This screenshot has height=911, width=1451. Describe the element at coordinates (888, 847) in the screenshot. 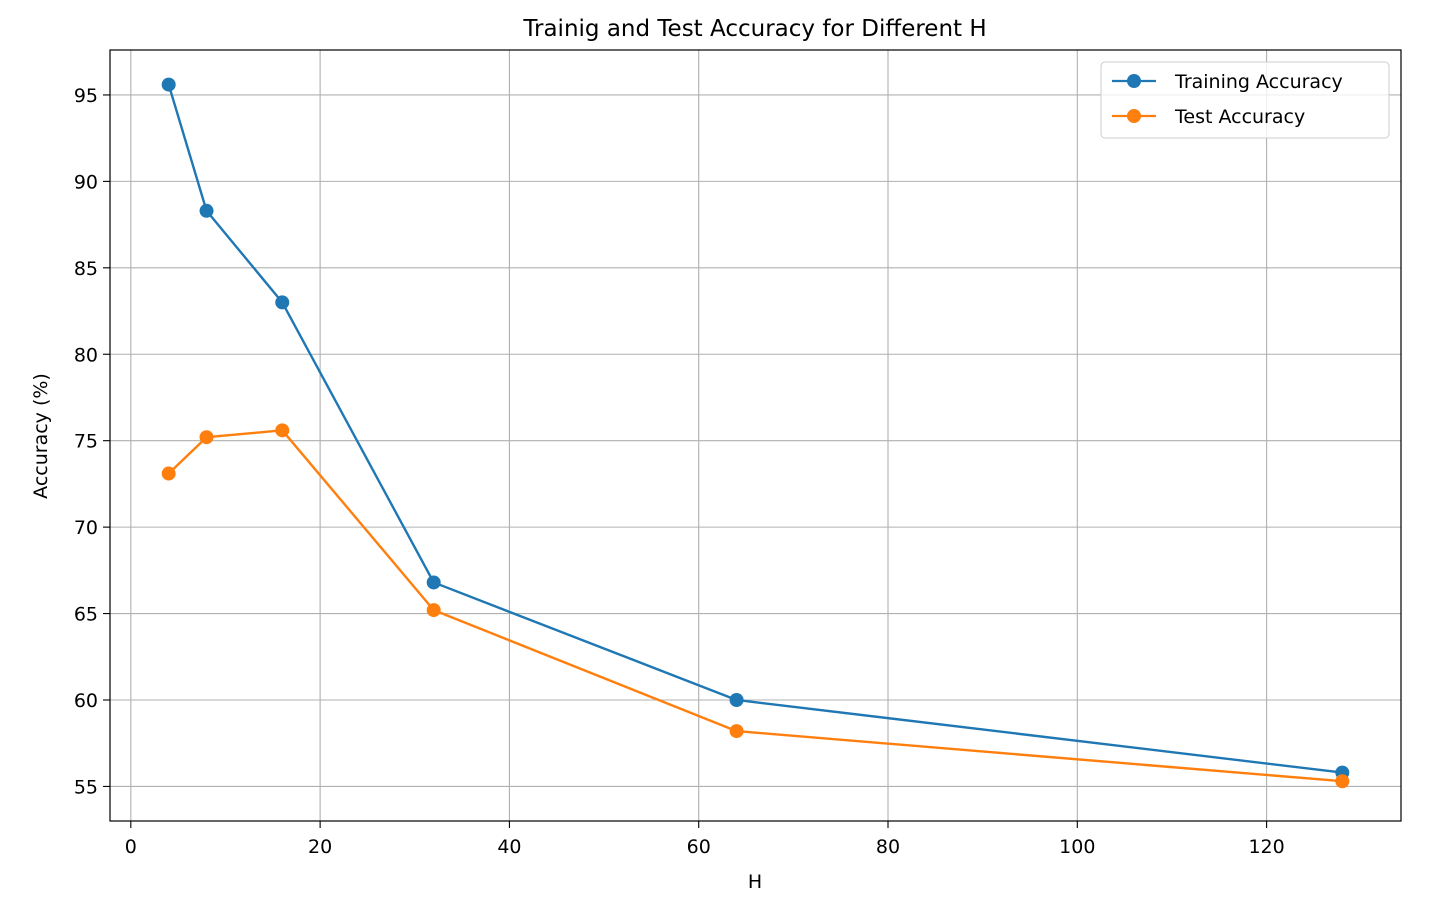

I see `x-tick-label: 80` at that location.